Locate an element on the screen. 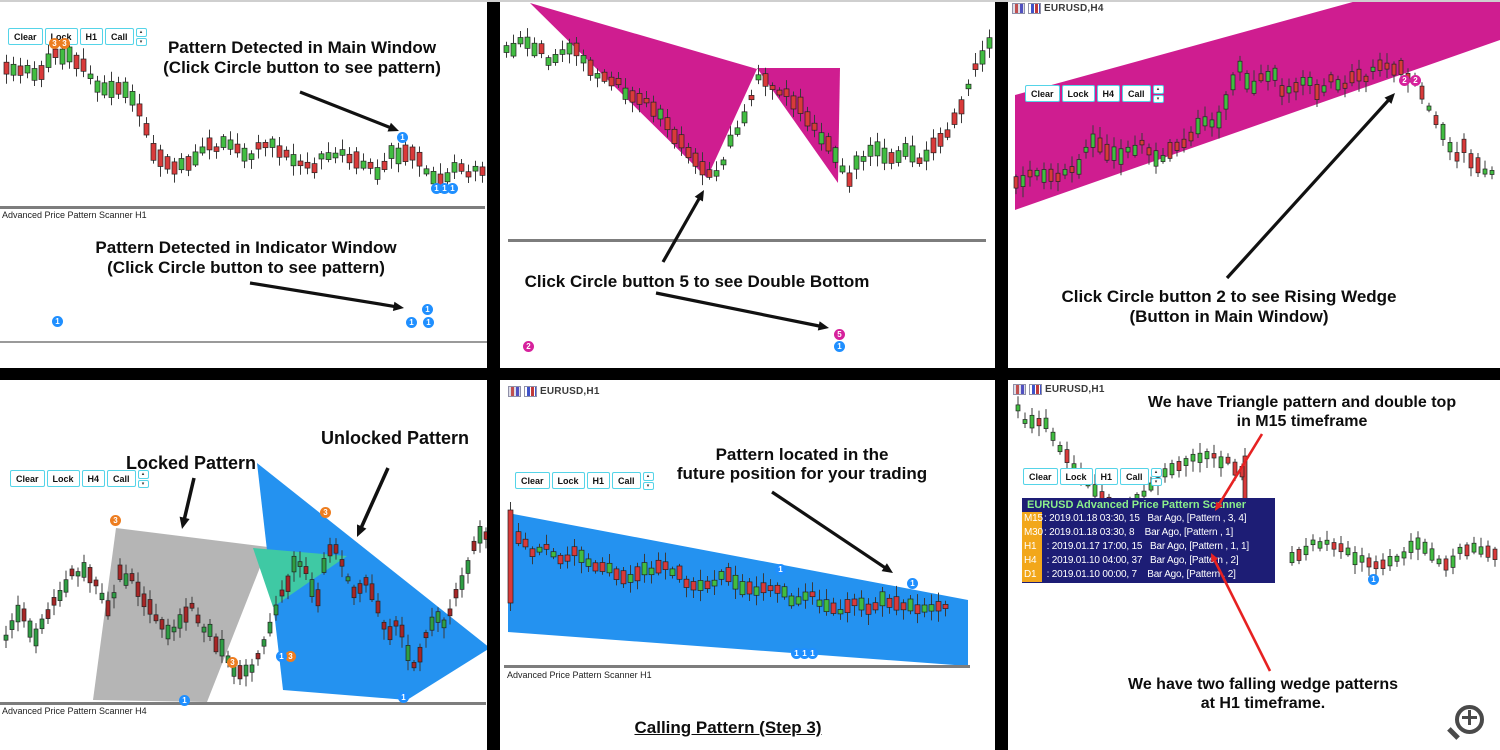 Image resolution: width=1500 pixels, height=750 pixels. chart-window-titlebar: EURUSD,H1 is located at coordinates (1059, 389).